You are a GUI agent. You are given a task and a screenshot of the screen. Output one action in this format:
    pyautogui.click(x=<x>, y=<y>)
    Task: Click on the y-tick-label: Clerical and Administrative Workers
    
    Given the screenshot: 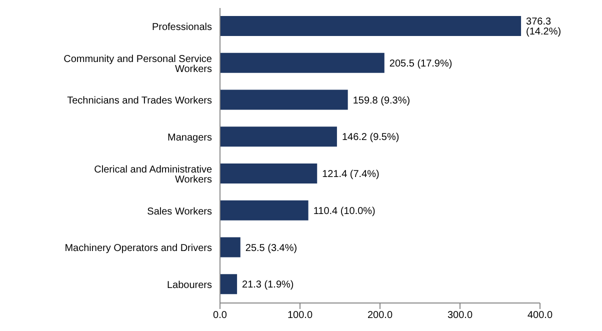 What is the action you would take?
    pyautogui.click(x=153, y=175)
    